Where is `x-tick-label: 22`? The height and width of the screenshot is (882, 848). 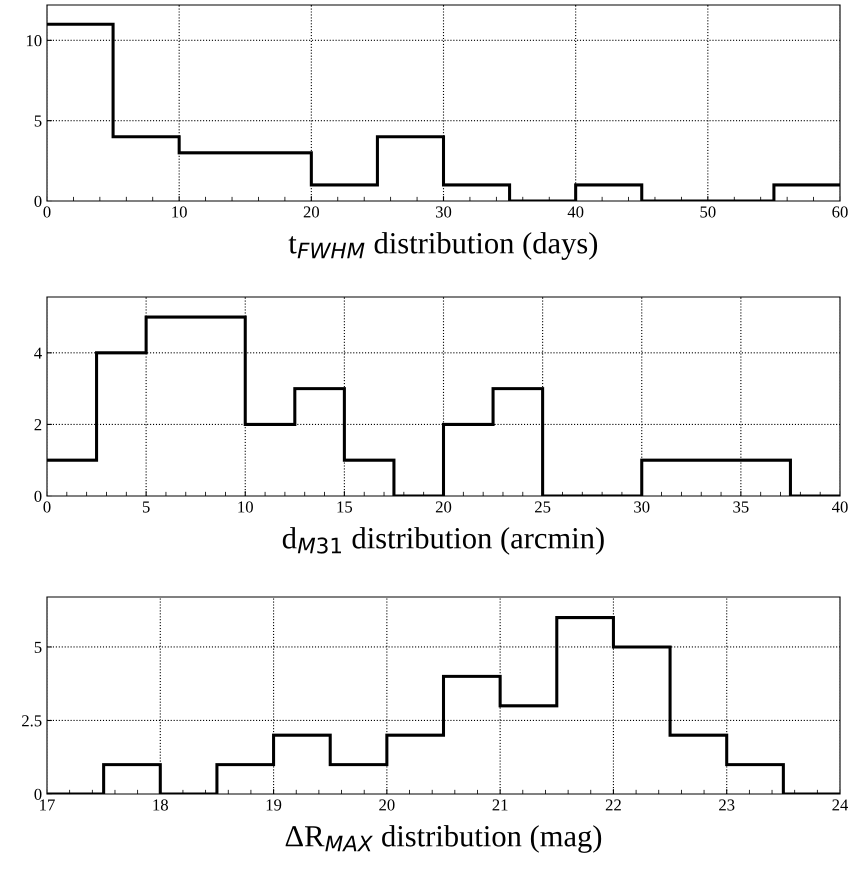
x-tick-label: 22 is located at coordinates (613, 804).